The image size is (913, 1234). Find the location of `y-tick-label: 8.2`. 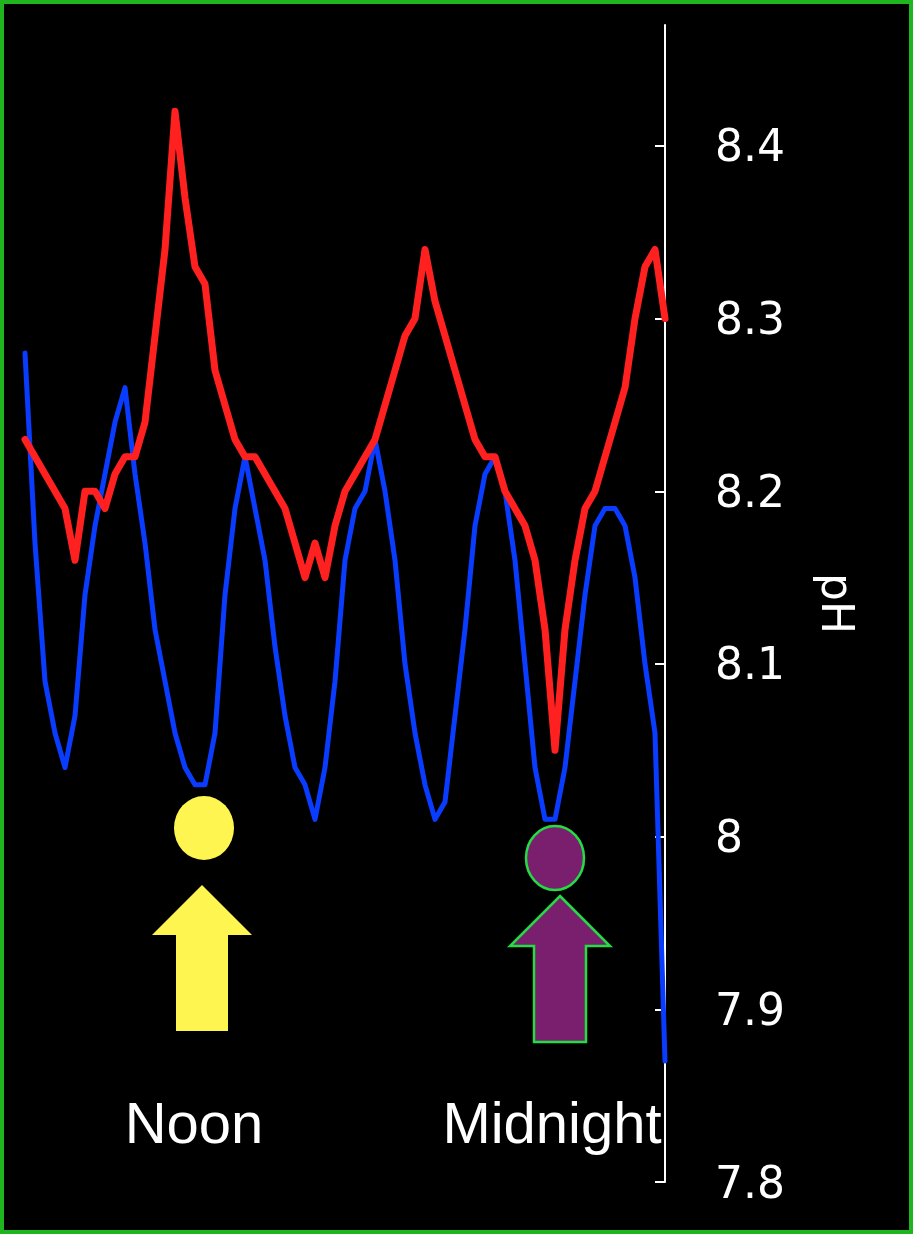

y-tick-label: 8.2 is located at coordinates (750, 491).